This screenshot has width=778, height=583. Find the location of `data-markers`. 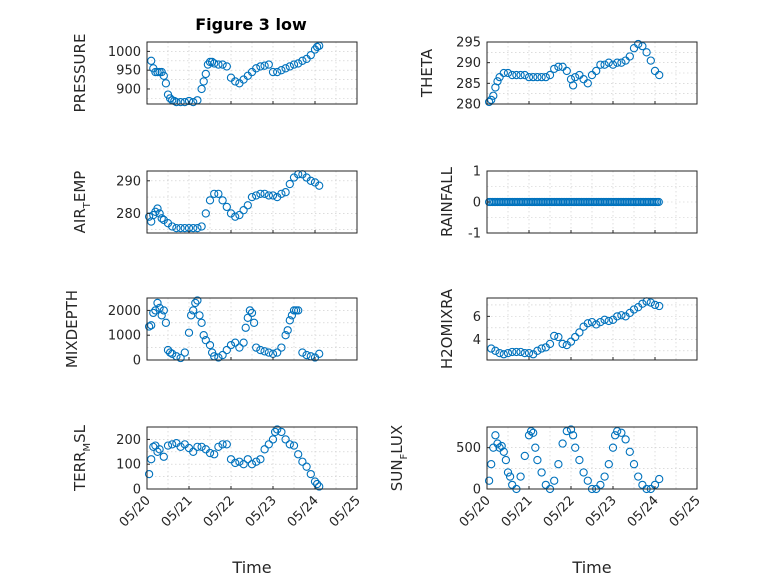

data-markers is located at coordinates (575, 328).